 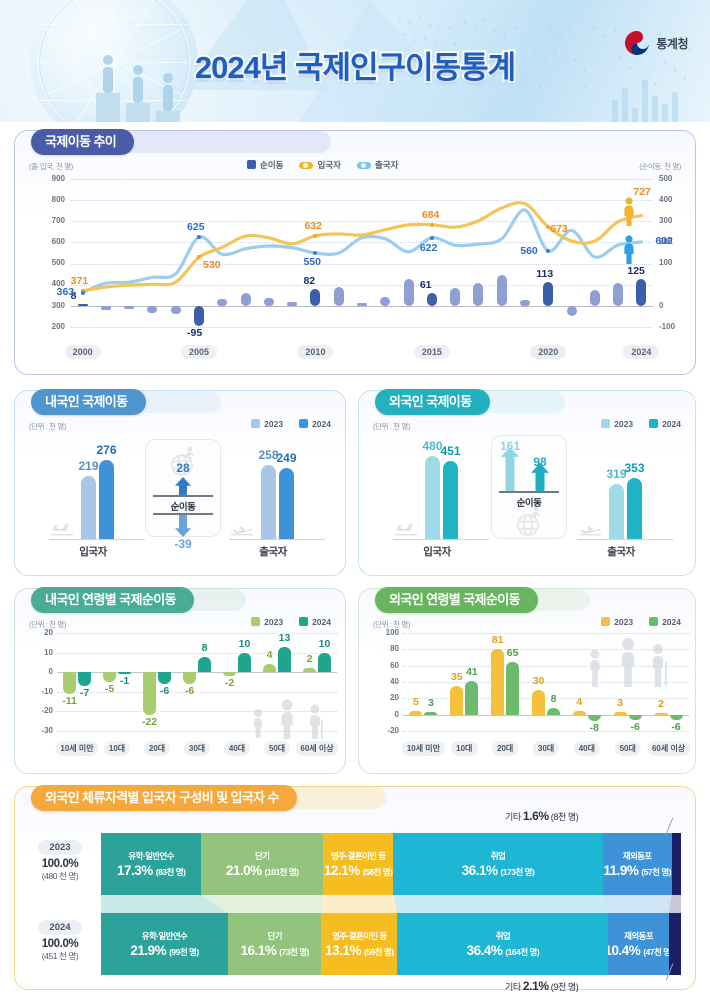 I want to click on flow-connector-band, so click(x=391, y=904).